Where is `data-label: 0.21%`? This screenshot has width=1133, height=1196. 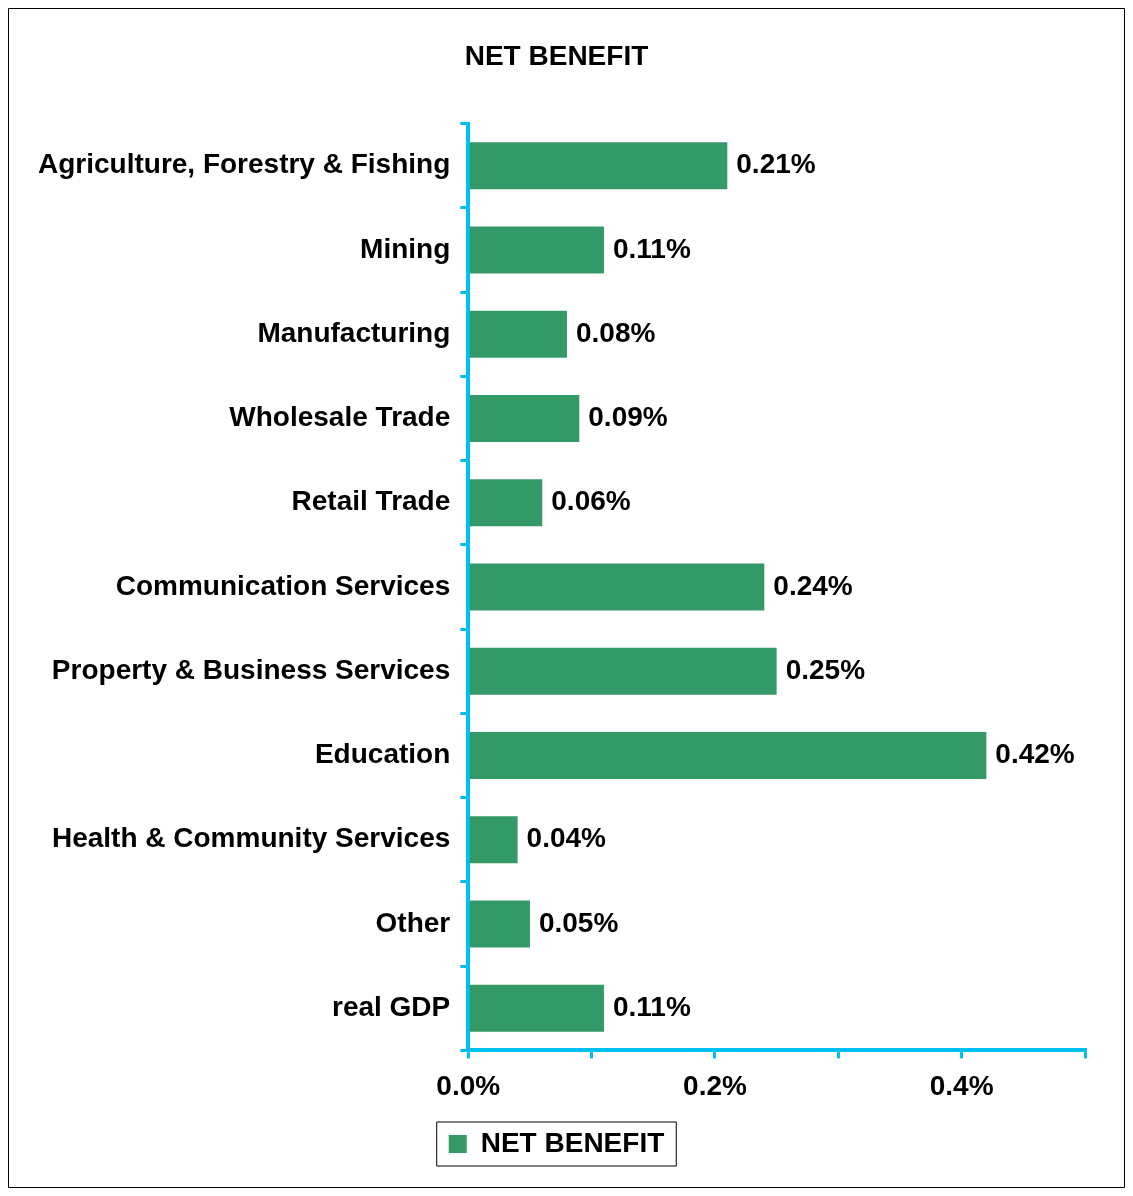 data-label: 0.21% is located at coordinates (776, 164).